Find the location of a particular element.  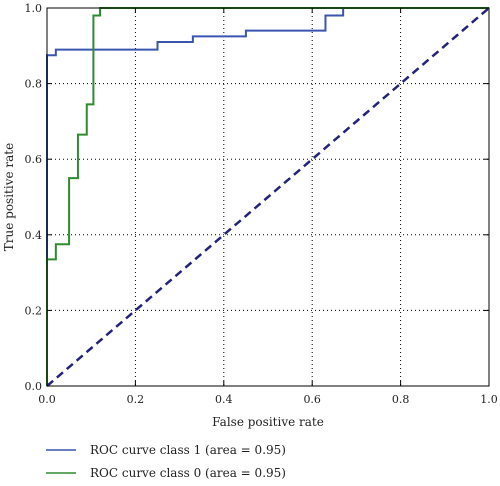

y-tick-label: 0.0 is located at coordinates (34, 386).